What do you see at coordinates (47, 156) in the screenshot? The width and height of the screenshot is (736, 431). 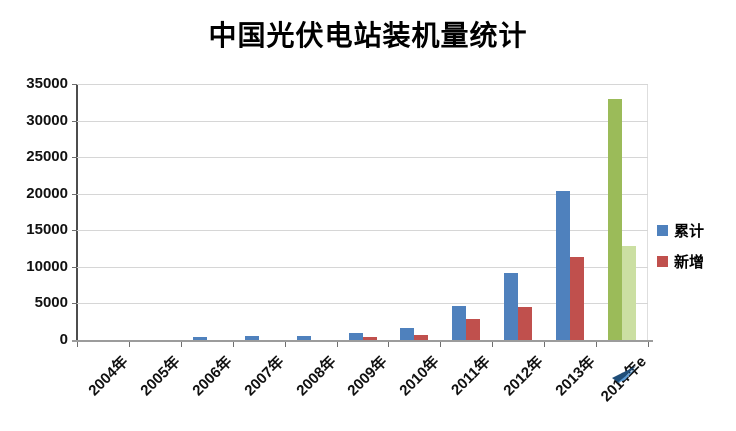 I see `y-axis-tick-label: 25000` at bounding box center [47, 156].